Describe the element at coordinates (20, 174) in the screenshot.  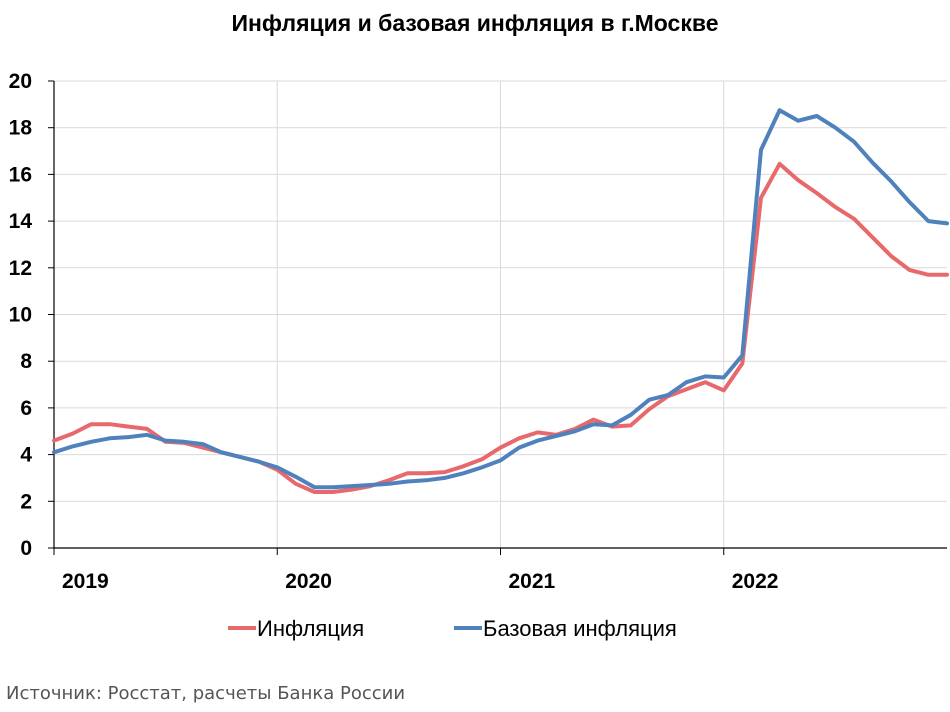
I see `y-tick-label: 16` at that location.